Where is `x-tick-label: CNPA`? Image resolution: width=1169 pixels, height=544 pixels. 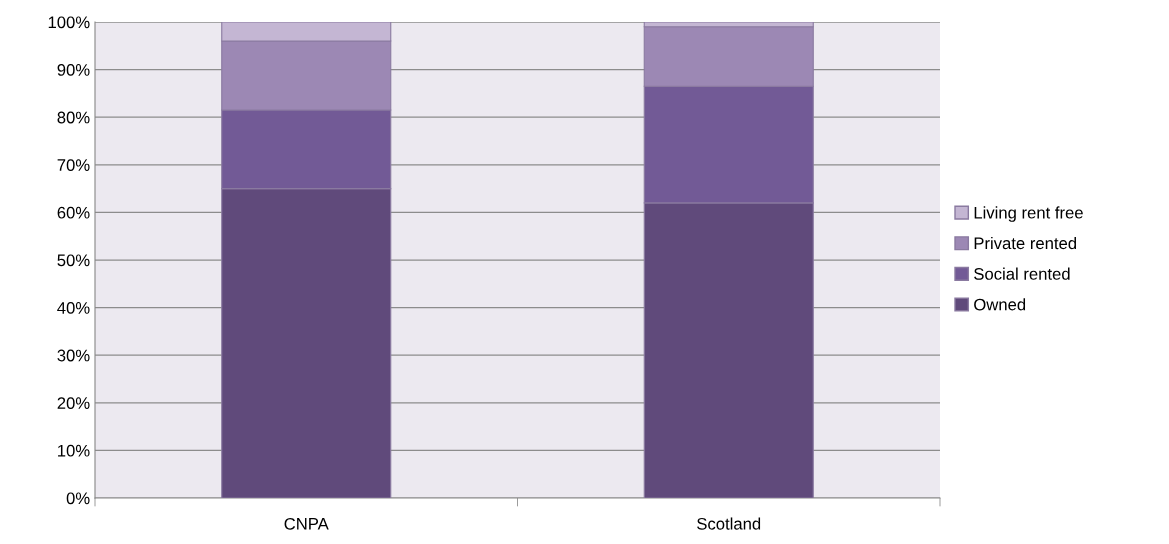 x-tick-label: CNPA is located at coordinates (306, 523).